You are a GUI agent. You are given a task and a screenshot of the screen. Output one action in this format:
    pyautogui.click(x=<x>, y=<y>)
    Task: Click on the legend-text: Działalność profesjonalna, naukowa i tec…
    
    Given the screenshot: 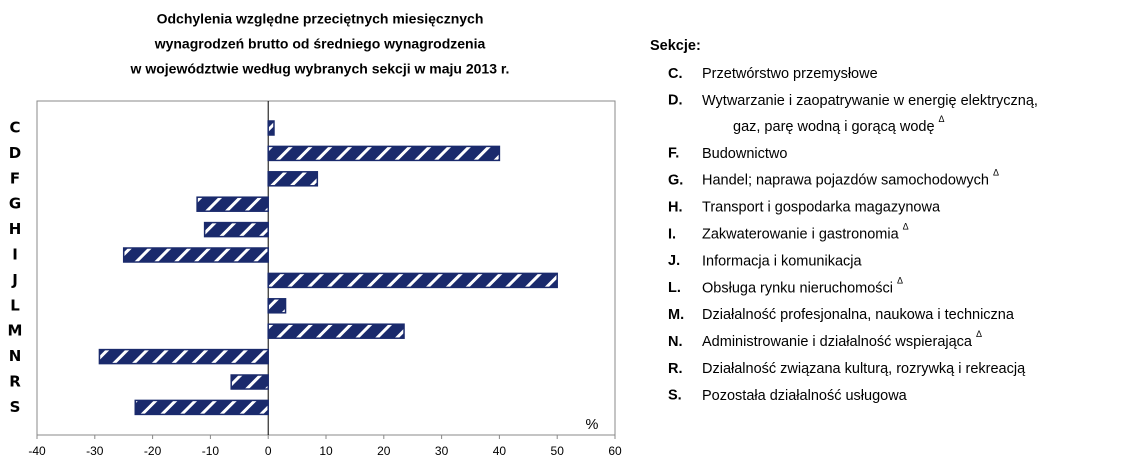 What is the action you would take?
    pyautogui.click(x=858, y=315)
    